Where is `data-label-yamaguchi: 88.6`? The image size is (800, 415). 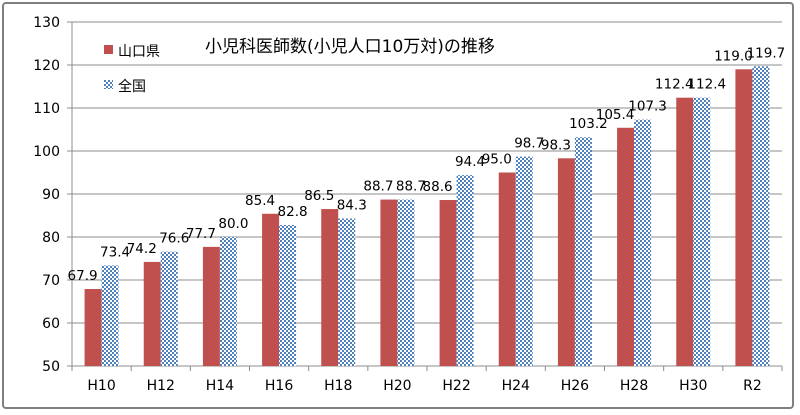
data-label-yamaguchi: 88.6 is located at coordinates (438, 187).